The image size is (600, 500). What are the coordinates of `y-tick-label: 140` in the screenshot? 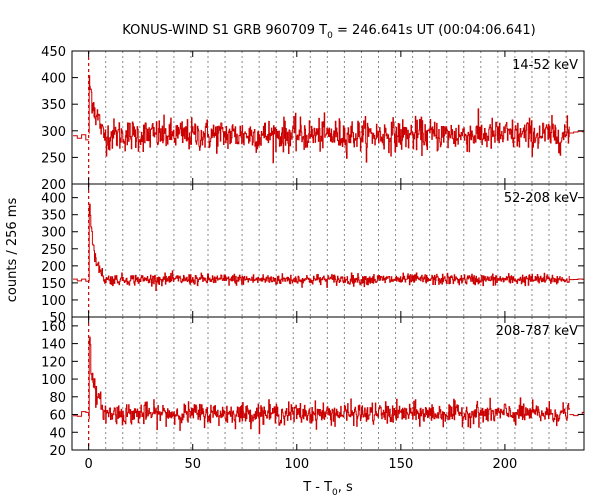 It's located at (53, 345).